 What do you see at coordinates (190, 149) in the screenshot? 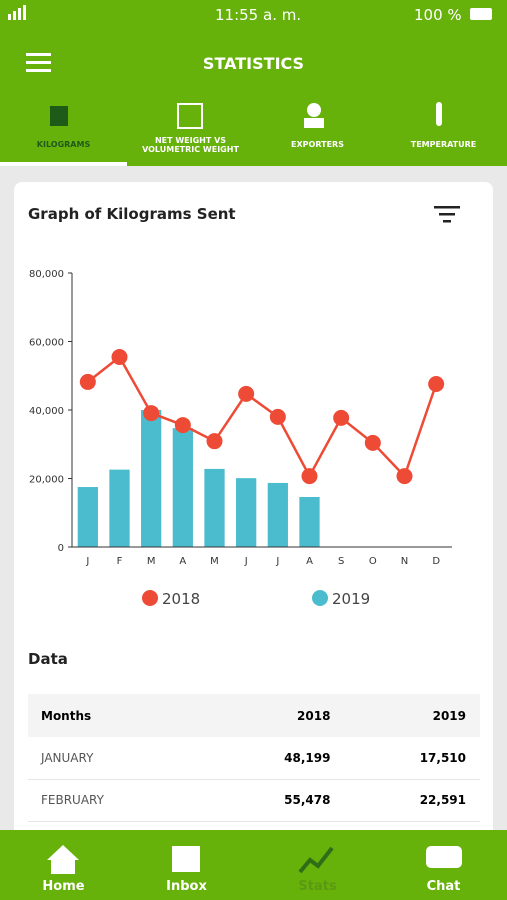
I see `tab-line: VOLUMETRIC WEIGHT` at bounding box center [190, 149].